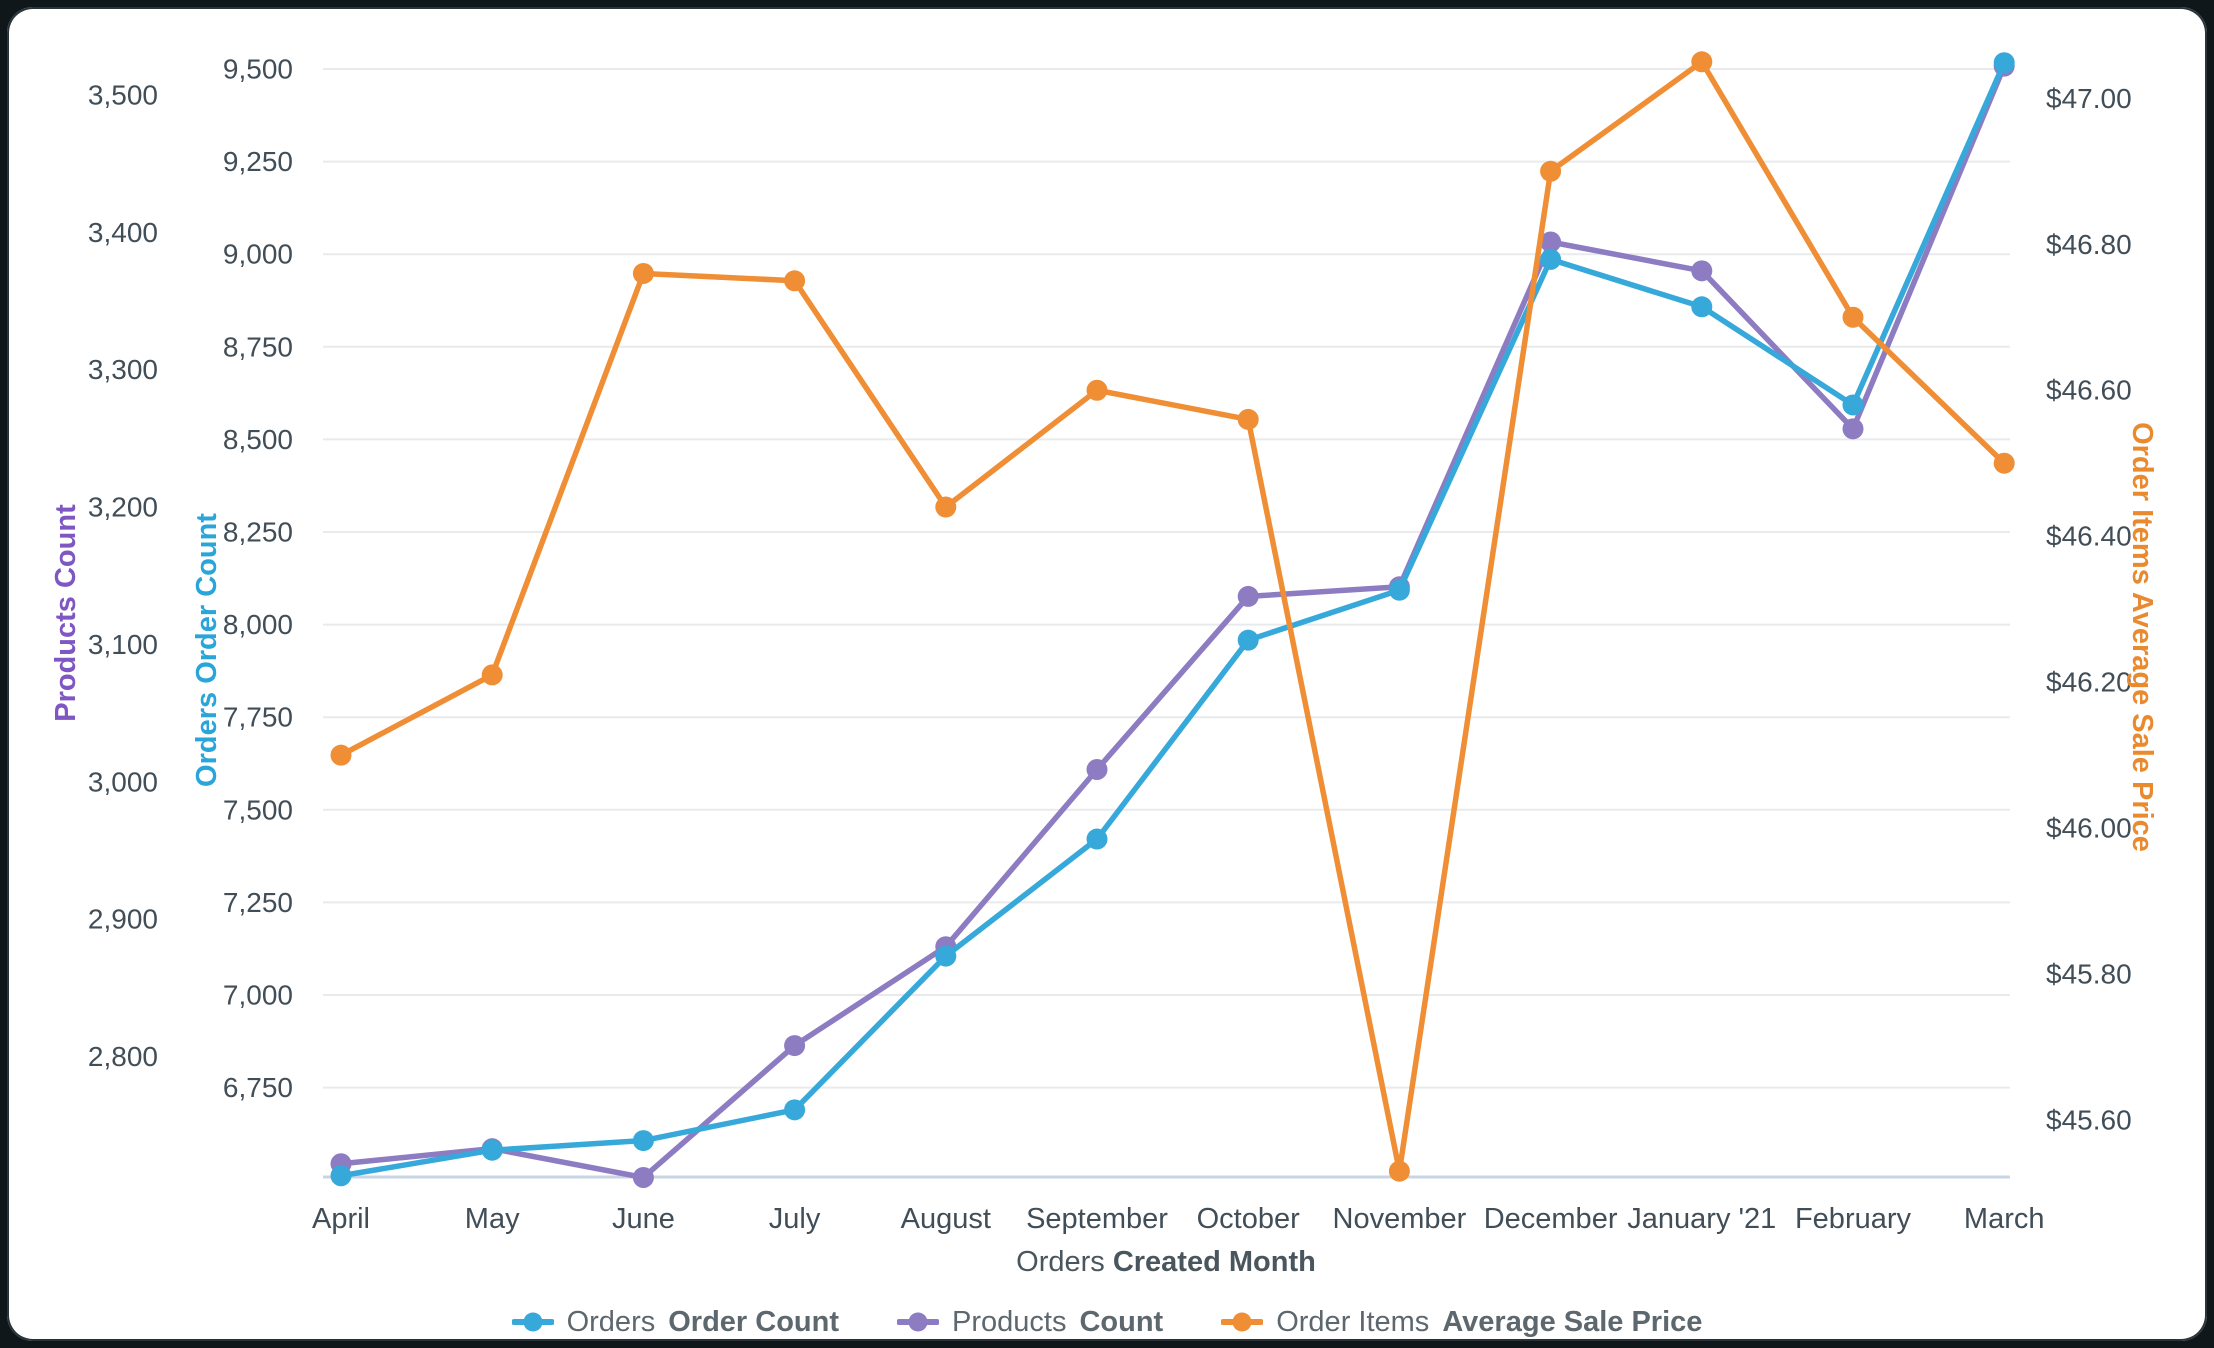 The height and width of the screenshot is (1348, 2214). Describe the element at coordinates (1400, 1219) in the screenshot. I see `x-tick-label: November` at that location.